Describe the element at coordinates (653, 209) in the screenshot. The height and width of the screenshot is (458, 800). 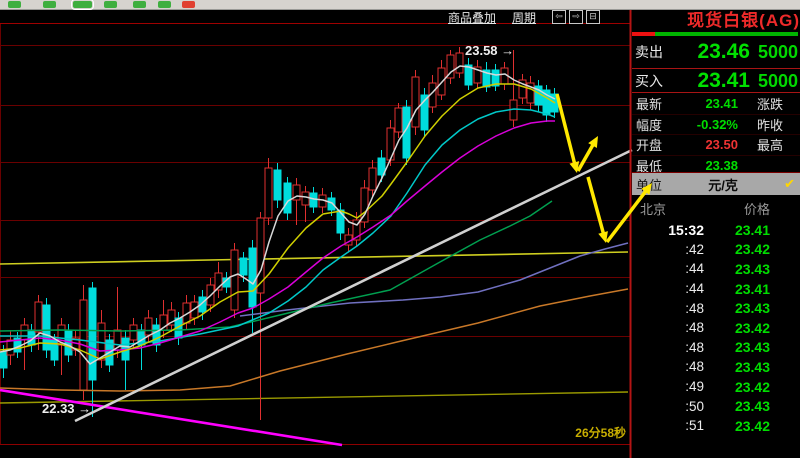
I see `time-column-header: 北京` at that location.